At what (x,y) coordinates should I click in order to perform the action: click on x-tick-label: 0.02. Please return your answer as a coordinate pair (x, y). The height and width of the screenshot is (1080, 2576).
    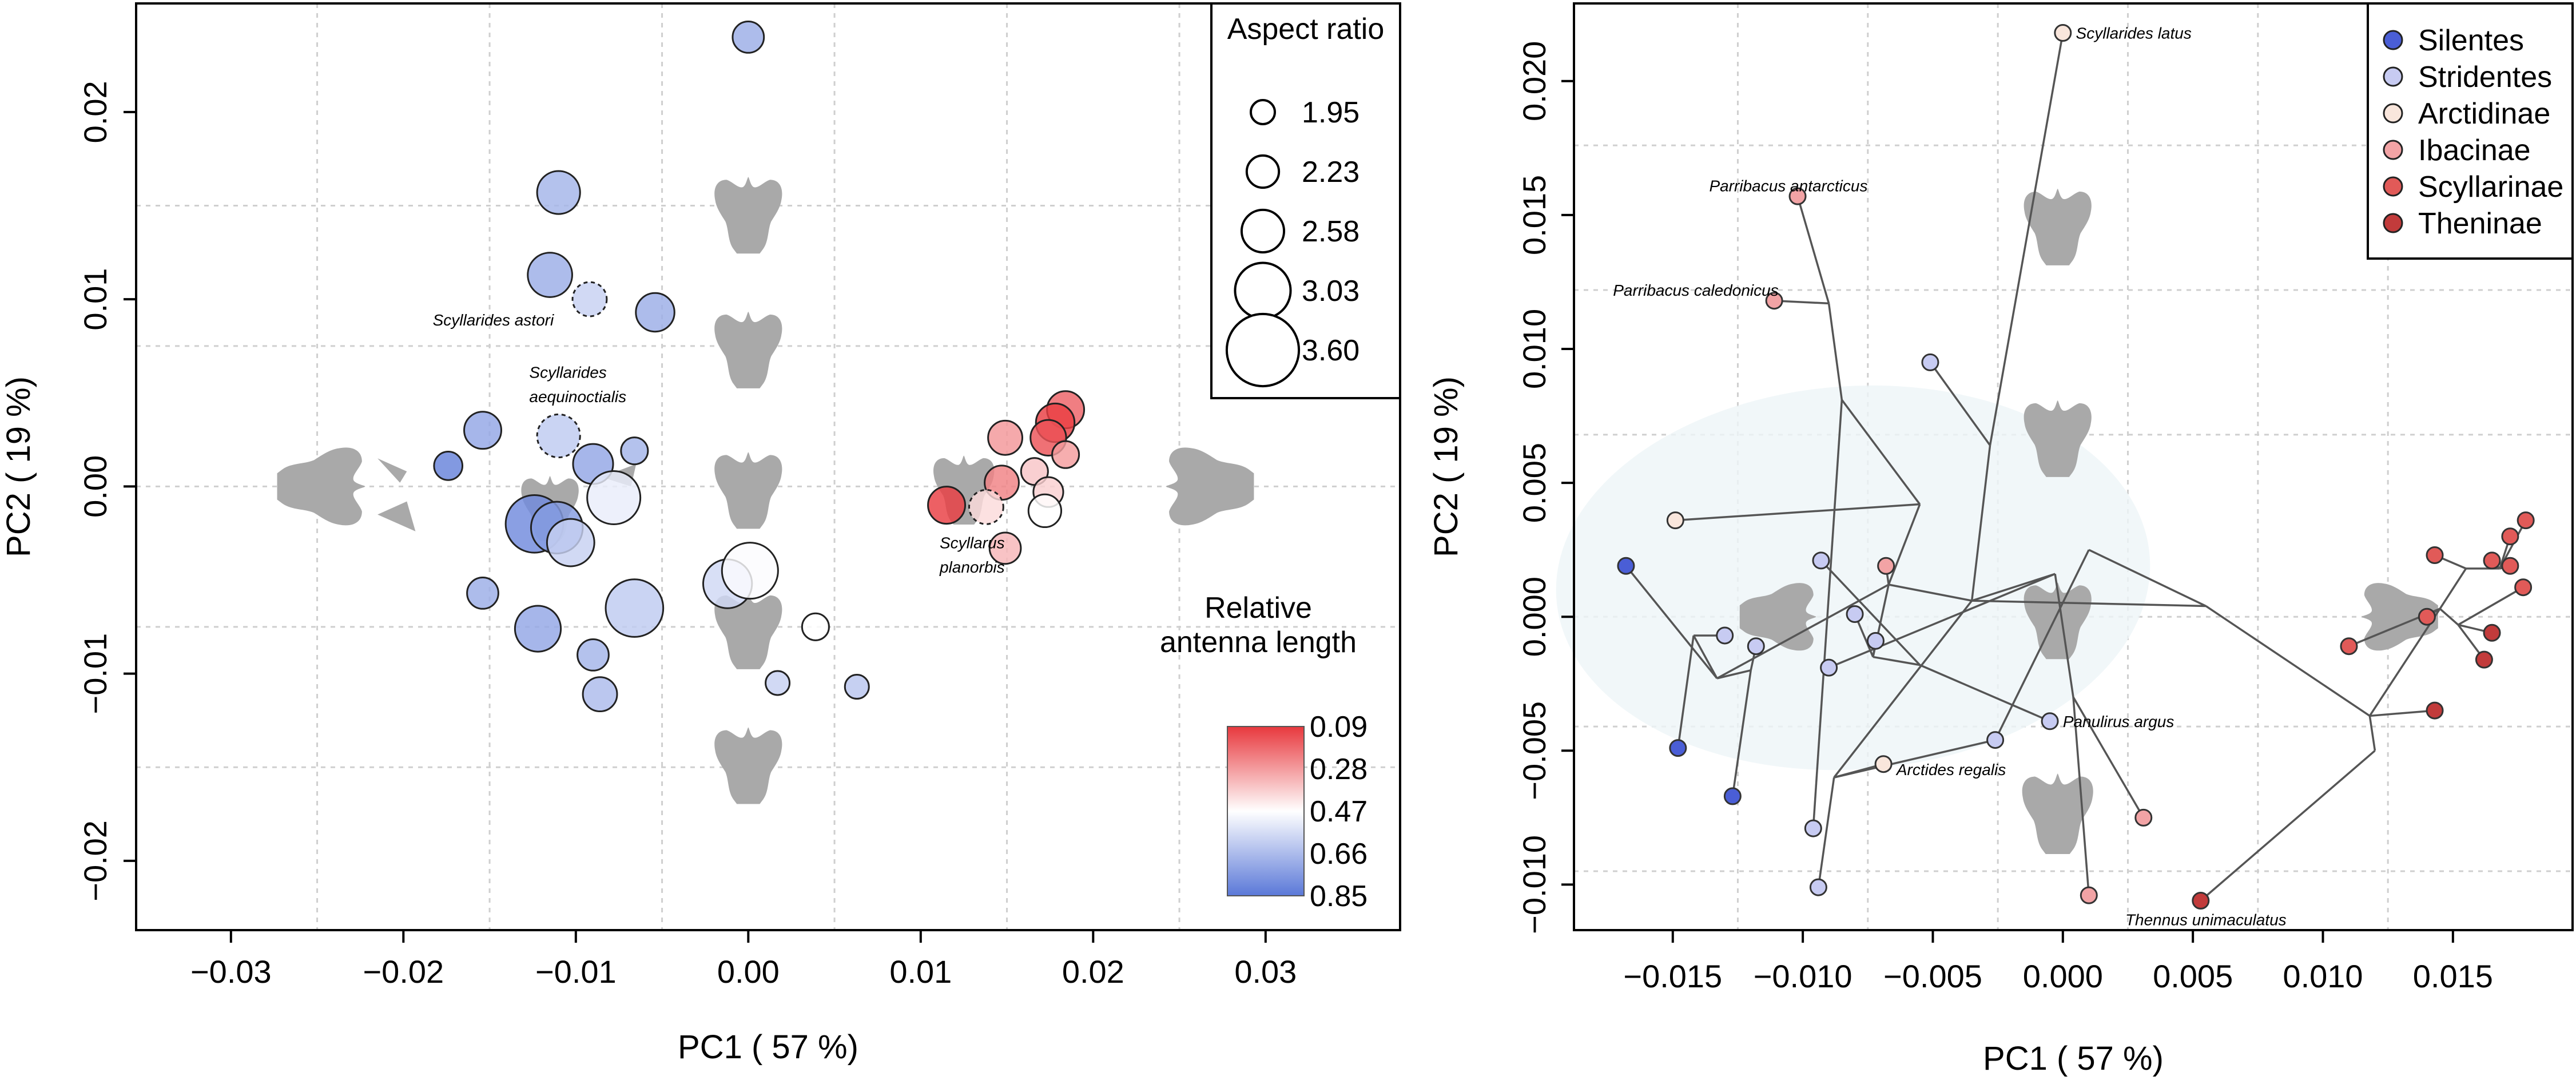
    Looking at the image, I should click on (1093, 972).